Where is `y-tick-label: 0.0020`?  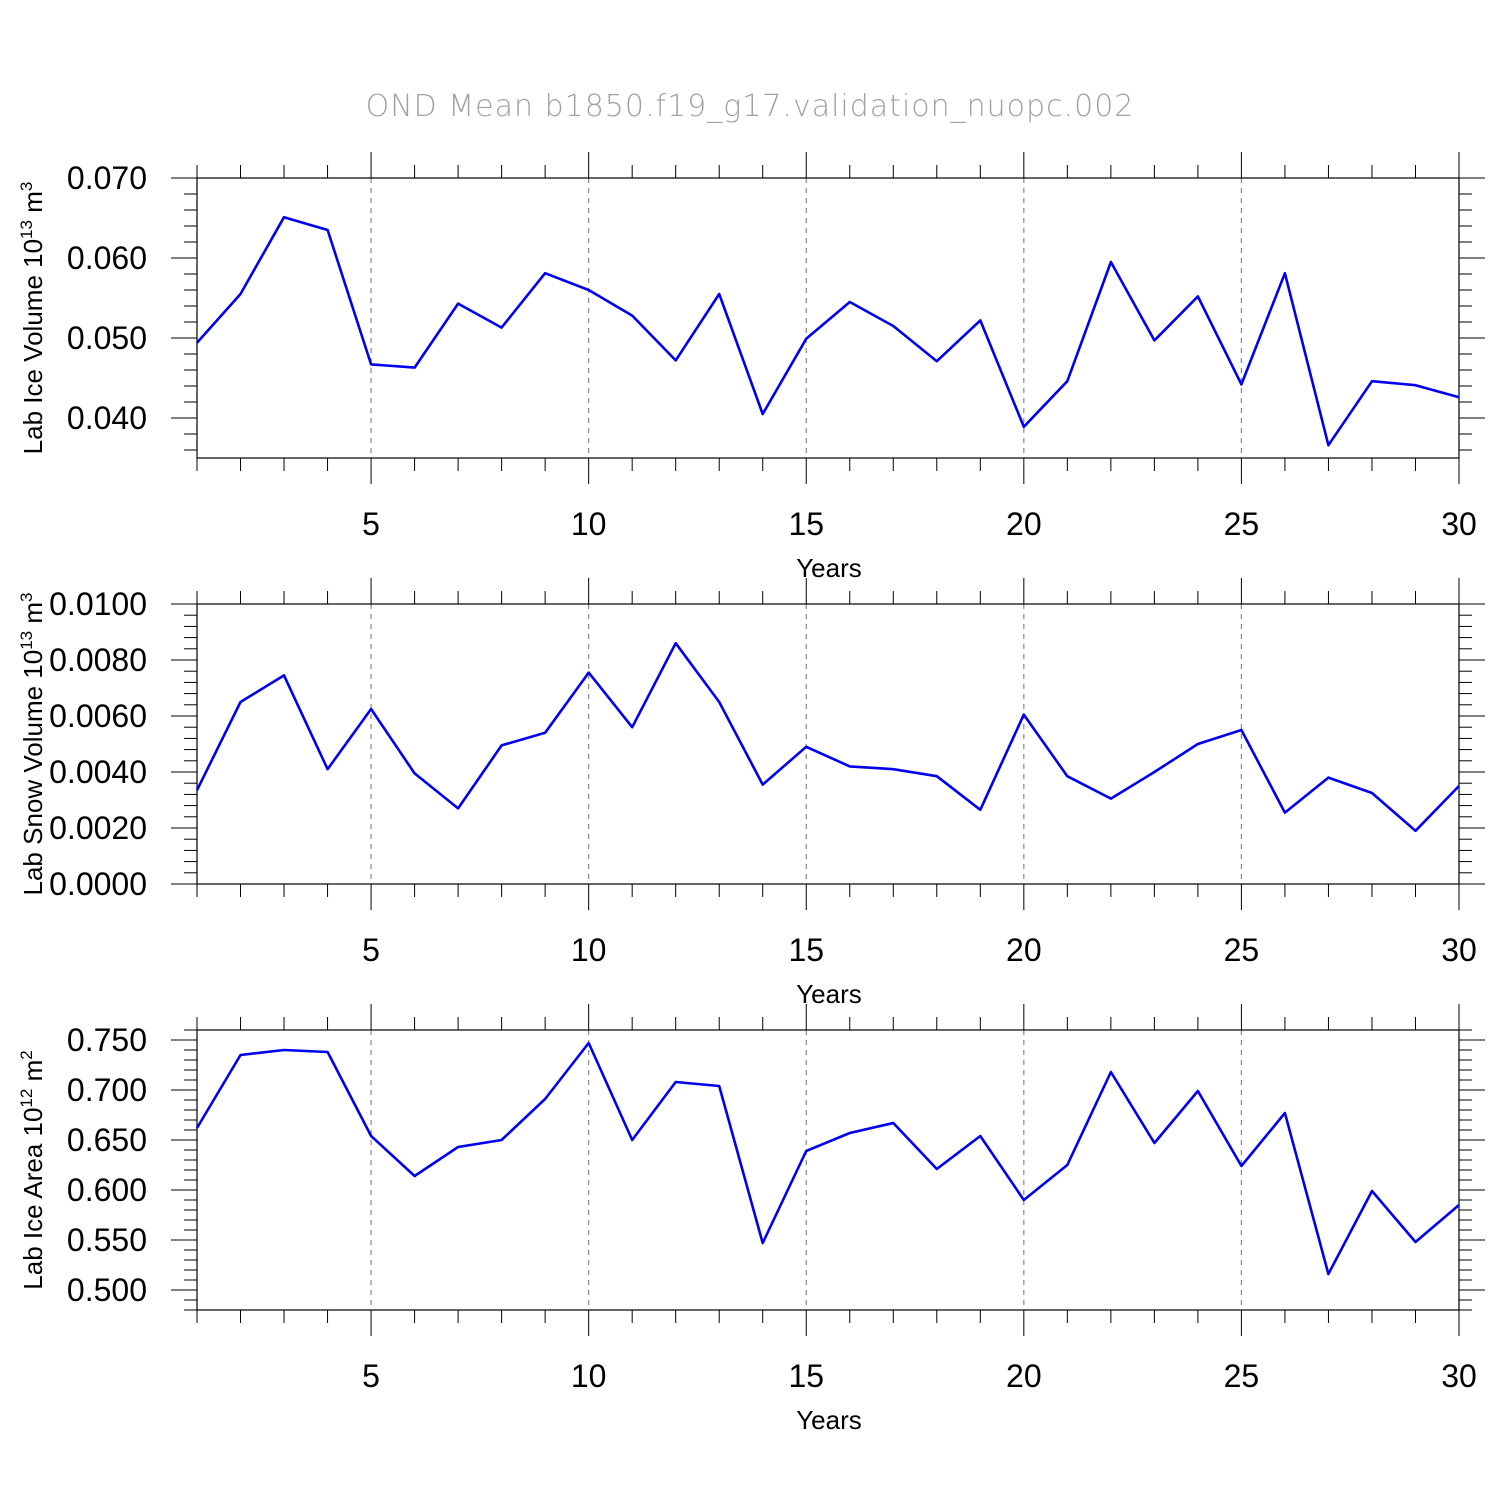 y-tick-label: 0.0020 is located at coordinates (98, 828).